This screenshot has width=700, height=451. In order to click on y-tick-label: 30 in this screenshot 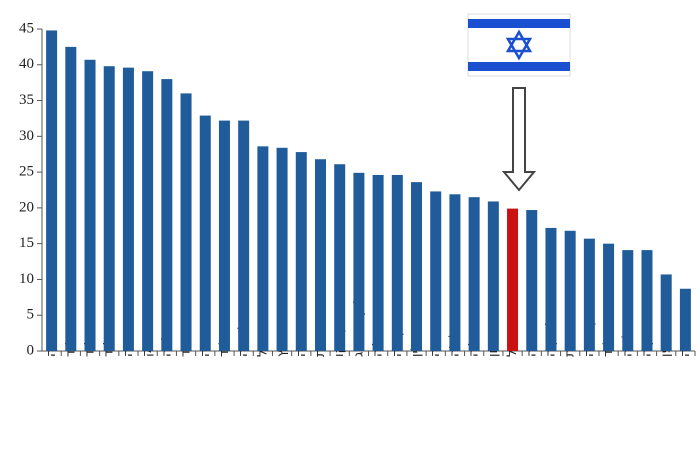, I will do `click(26, 136)`.